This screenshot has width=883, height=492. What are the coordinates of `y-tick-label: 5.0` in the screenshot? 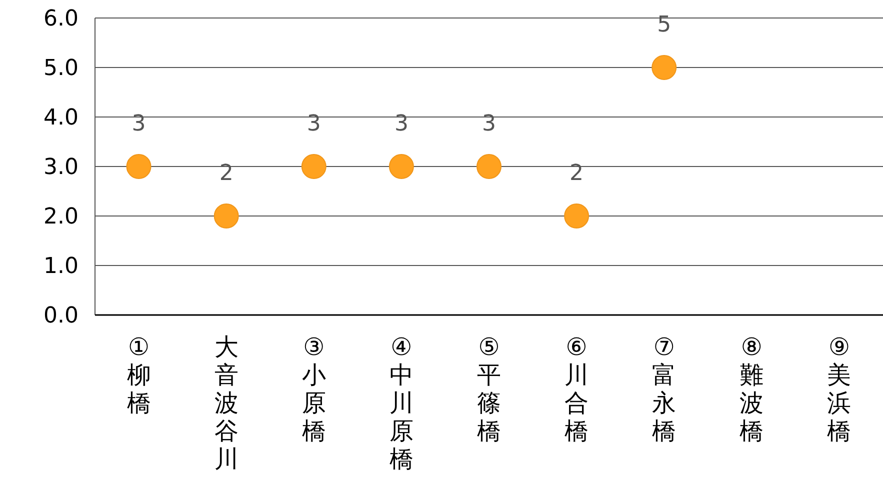 It's located at (61, 69).